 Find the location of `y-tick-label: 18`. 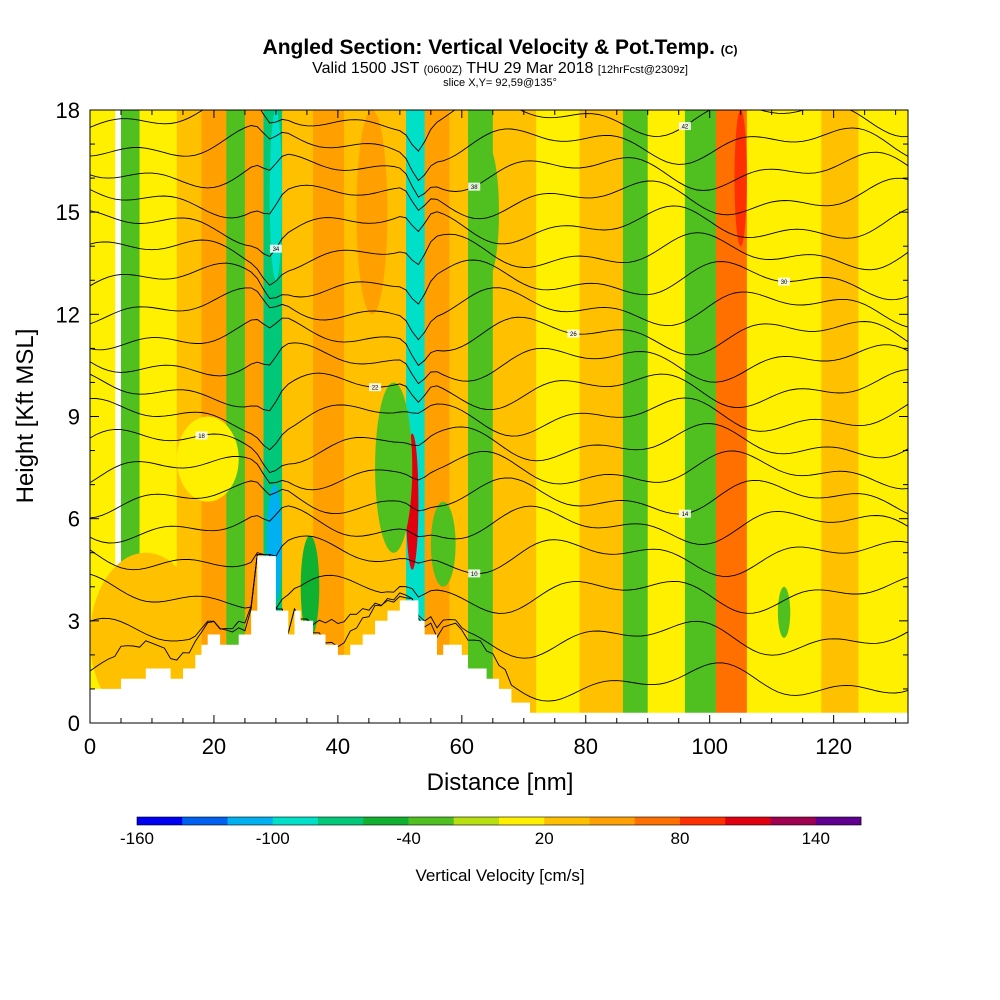

y-tick-label: 18 is located at coordinates (68, 110).